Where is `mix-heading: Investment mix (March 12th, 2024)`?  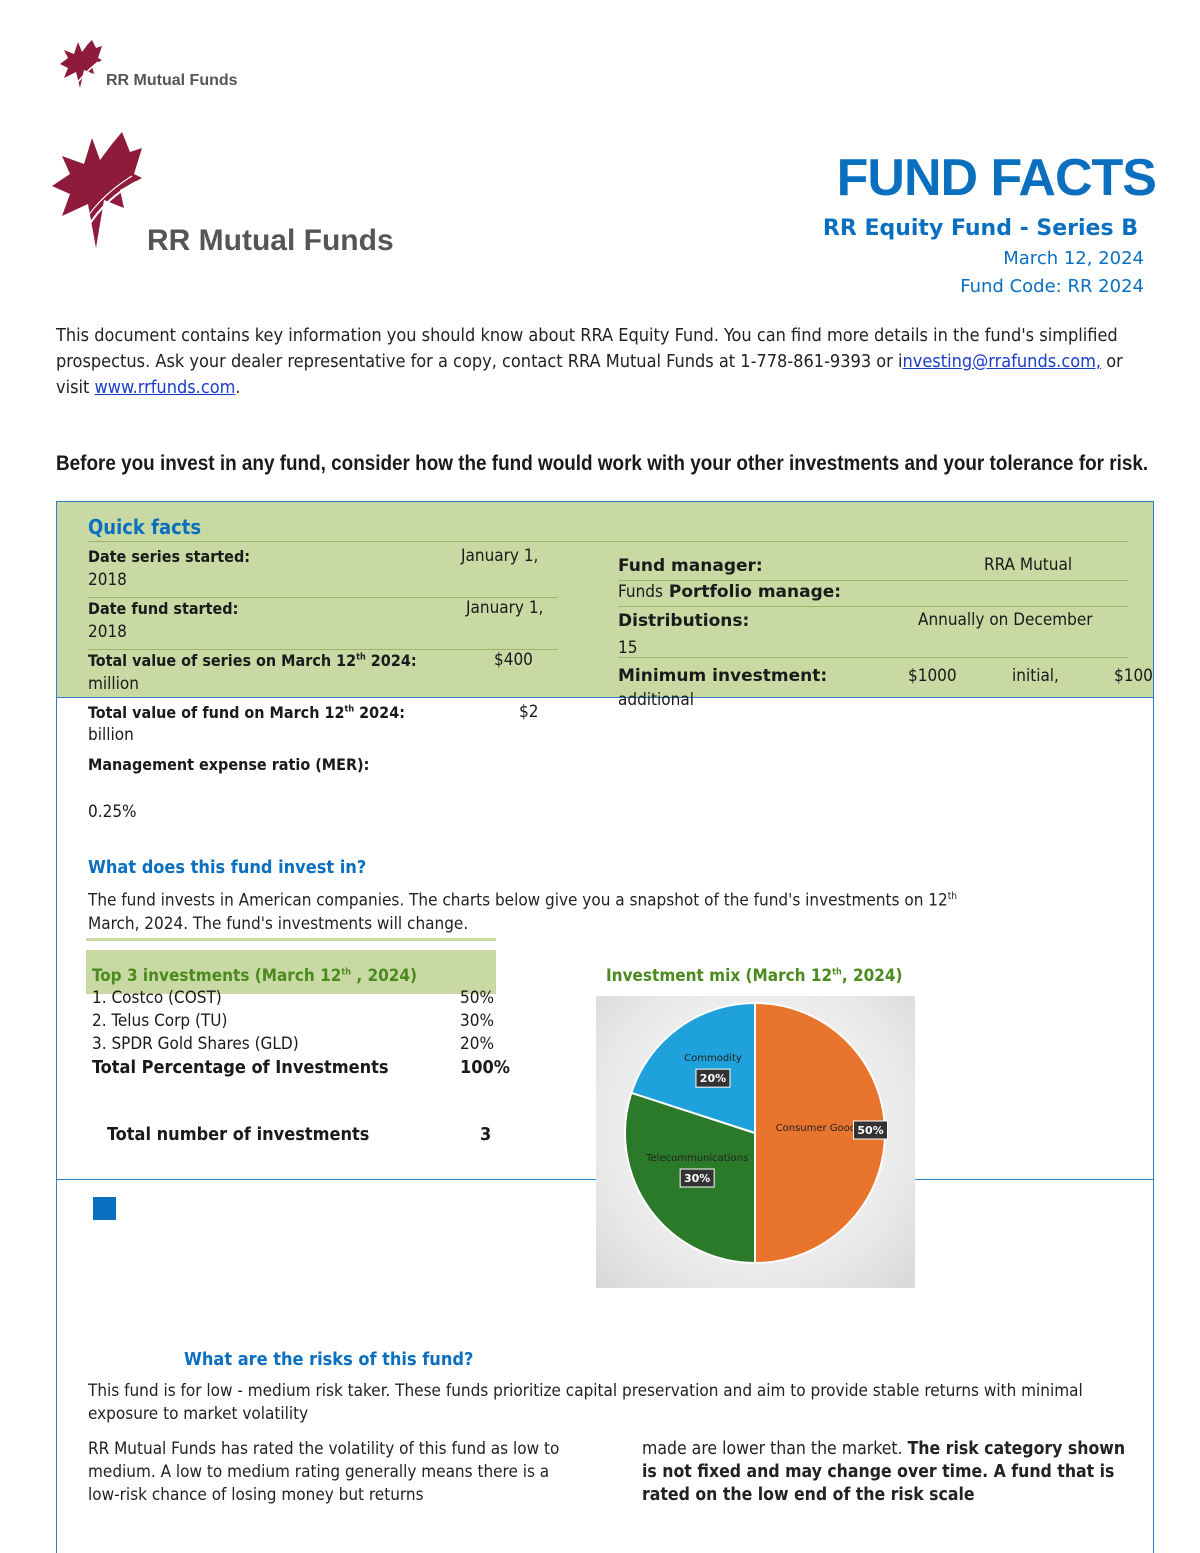 mix-heading: Investment mix (March 12th, 2024) is located at coordinates (754, 976).